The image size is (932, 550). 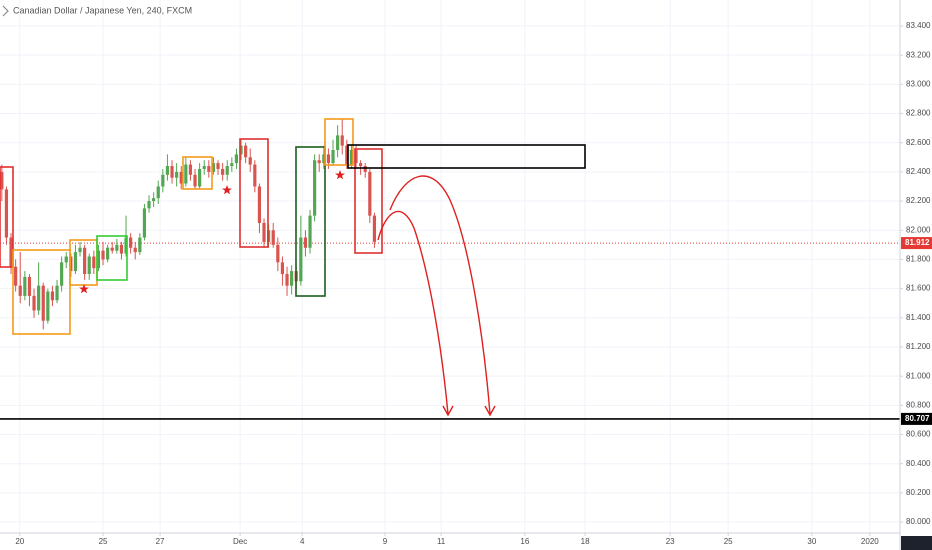 What do you see at coordinates (916, 543) in the screenshot?
I see `logo` at bounding box center [916, 543].